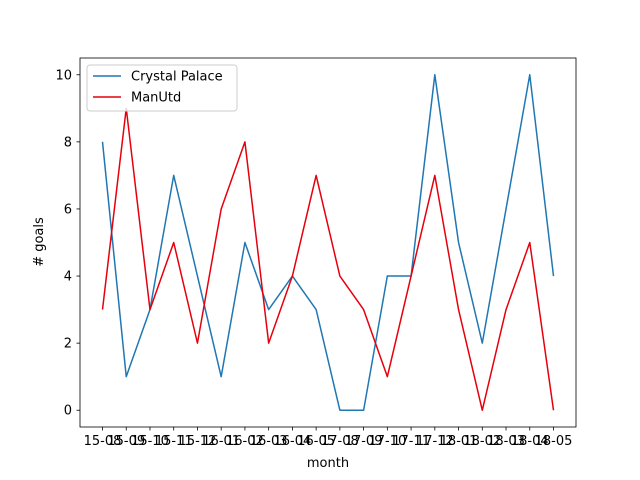 This screenshot has height=480, width=640. I want to click on x-tick-label: 17-10, so click(387, 441).